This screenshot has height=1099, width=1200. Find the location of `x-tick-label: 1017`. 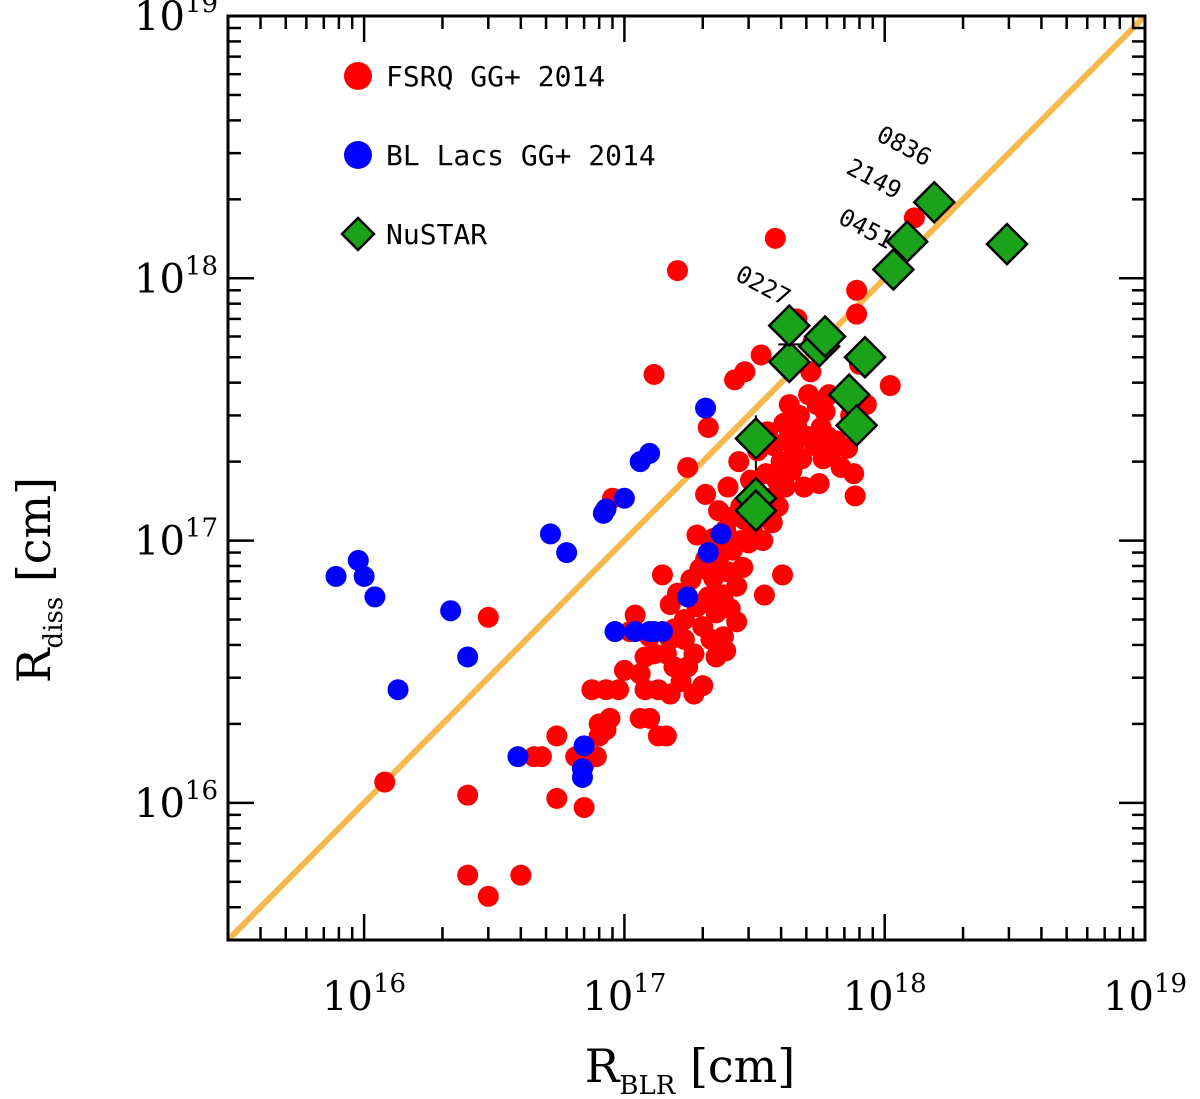

x-tick-label: 1017 is located at coordinates (624, 994).